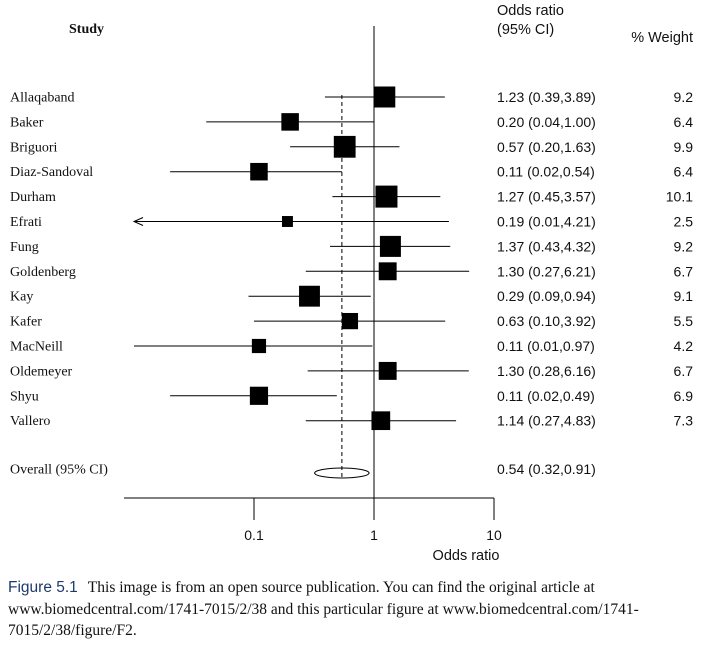 The height and width of the screenshot is (647, 710). What do you see at coordinates (684, 396) in the screenshot?
I see `weight-shyu: 6.9` at bounding box center [684, 396].